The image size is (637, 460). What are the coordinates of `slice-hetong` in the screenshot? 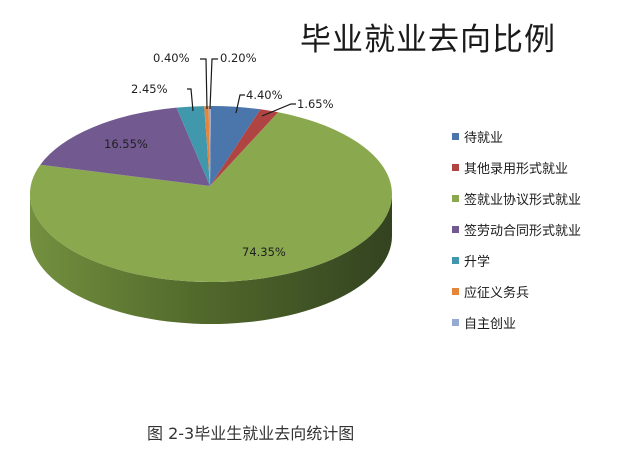 It's located at (125, 146).